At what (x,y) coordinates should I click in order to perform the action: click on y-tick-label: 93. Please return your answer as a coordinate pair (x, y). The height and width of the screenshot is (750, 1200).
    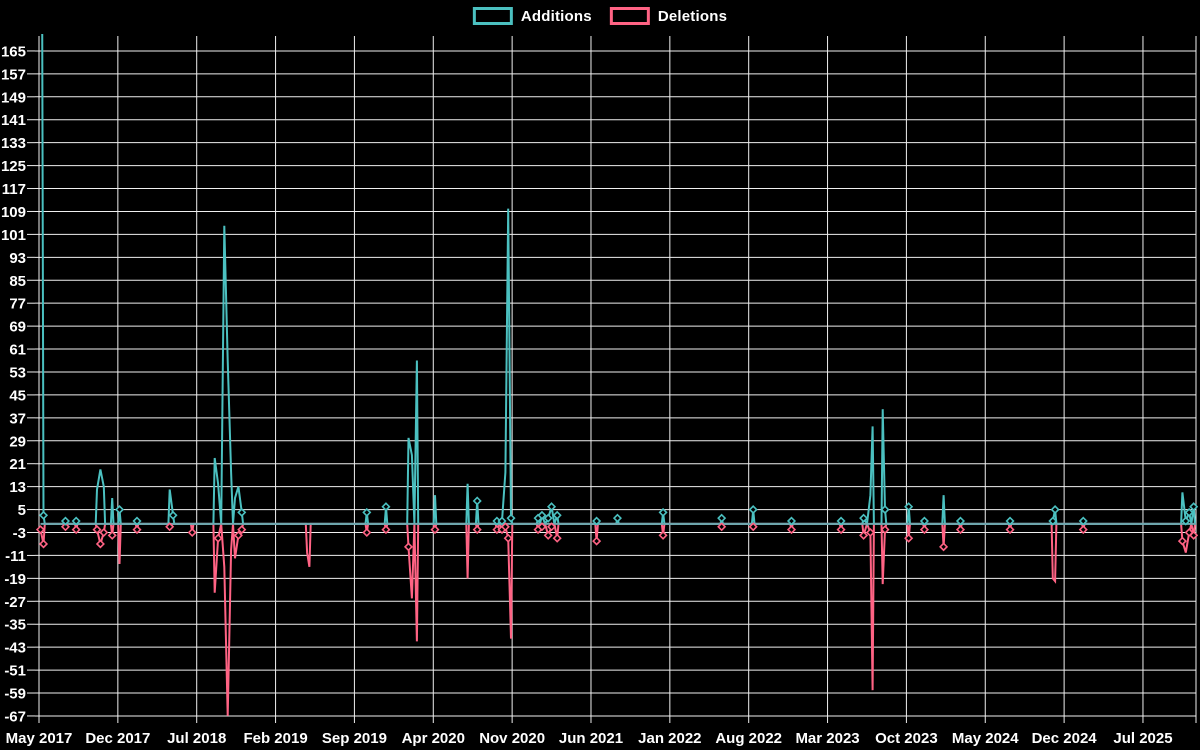
    Looking at the image, I should click on (17, 258).